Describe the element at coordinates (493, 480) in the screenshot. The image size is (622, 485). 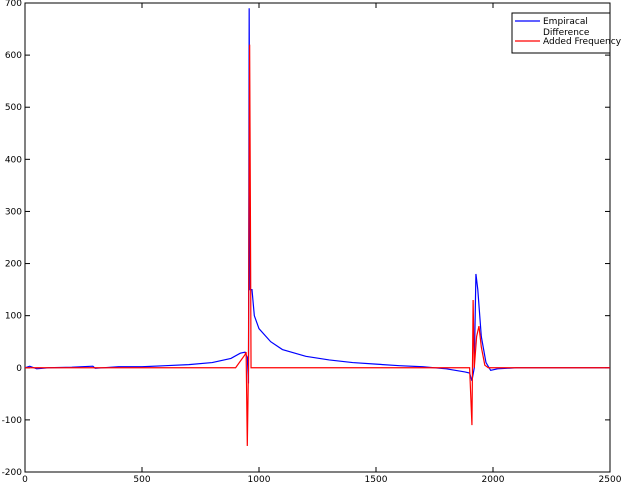
I see `x-tick-label: 2000` at that location.